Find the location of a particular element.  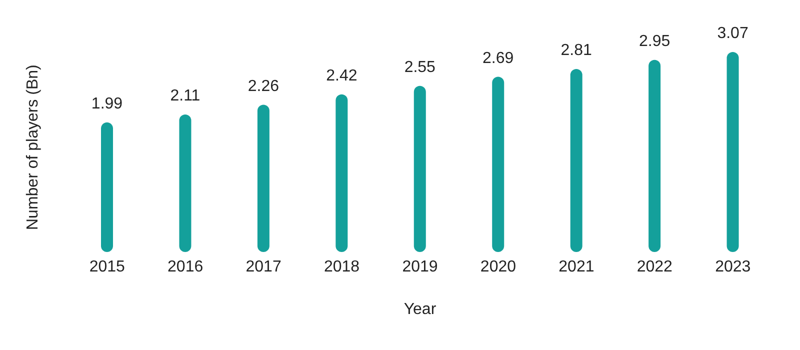

y-axis-title: Number of players (Bn) is located at coordinates (33, 147).